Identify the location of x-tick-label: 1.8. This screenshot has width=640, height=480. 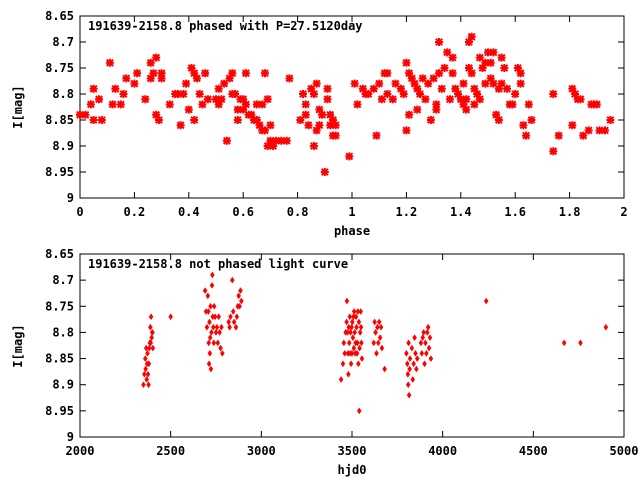
(570, 212).